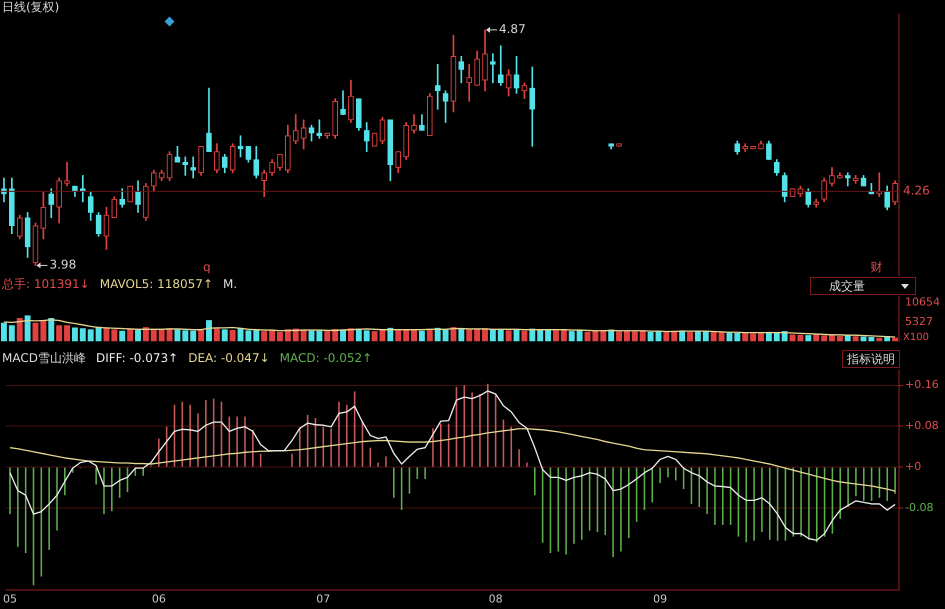  I want to click on text: 总手: 101391↓, so click(45, 284).